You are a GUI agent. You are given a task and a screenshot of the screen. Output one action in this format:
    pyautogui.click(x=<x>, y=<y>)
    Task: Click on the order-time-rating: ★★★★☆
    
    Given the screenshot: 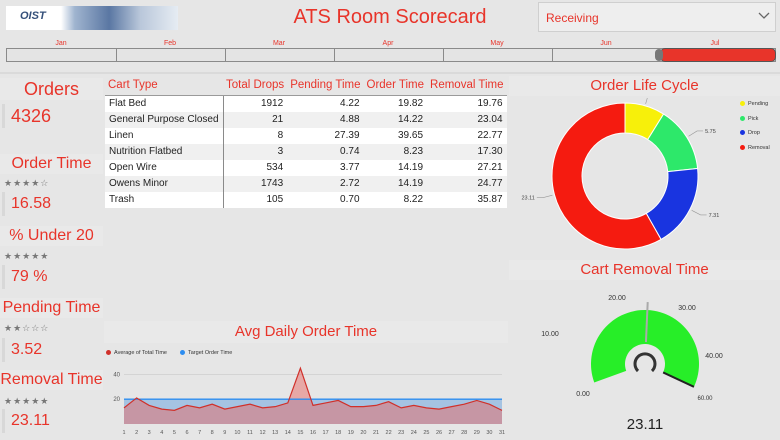 What is the action you would take?
    pyautogui.click(x=27, y=183)
    